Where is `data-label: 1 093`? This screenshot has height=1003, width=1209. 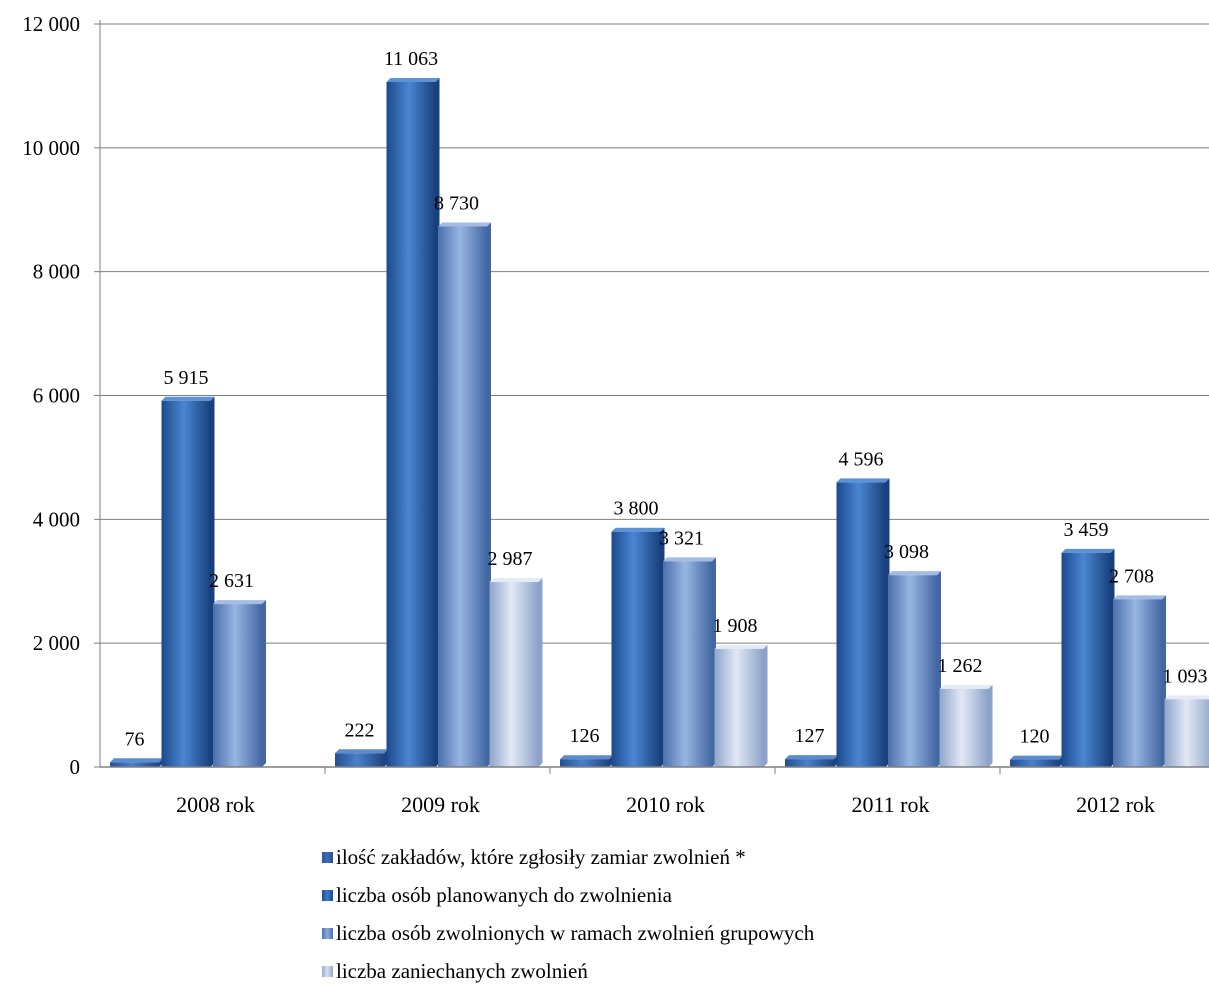 data-label: 1 093 is located at coordinates (1185, 676).